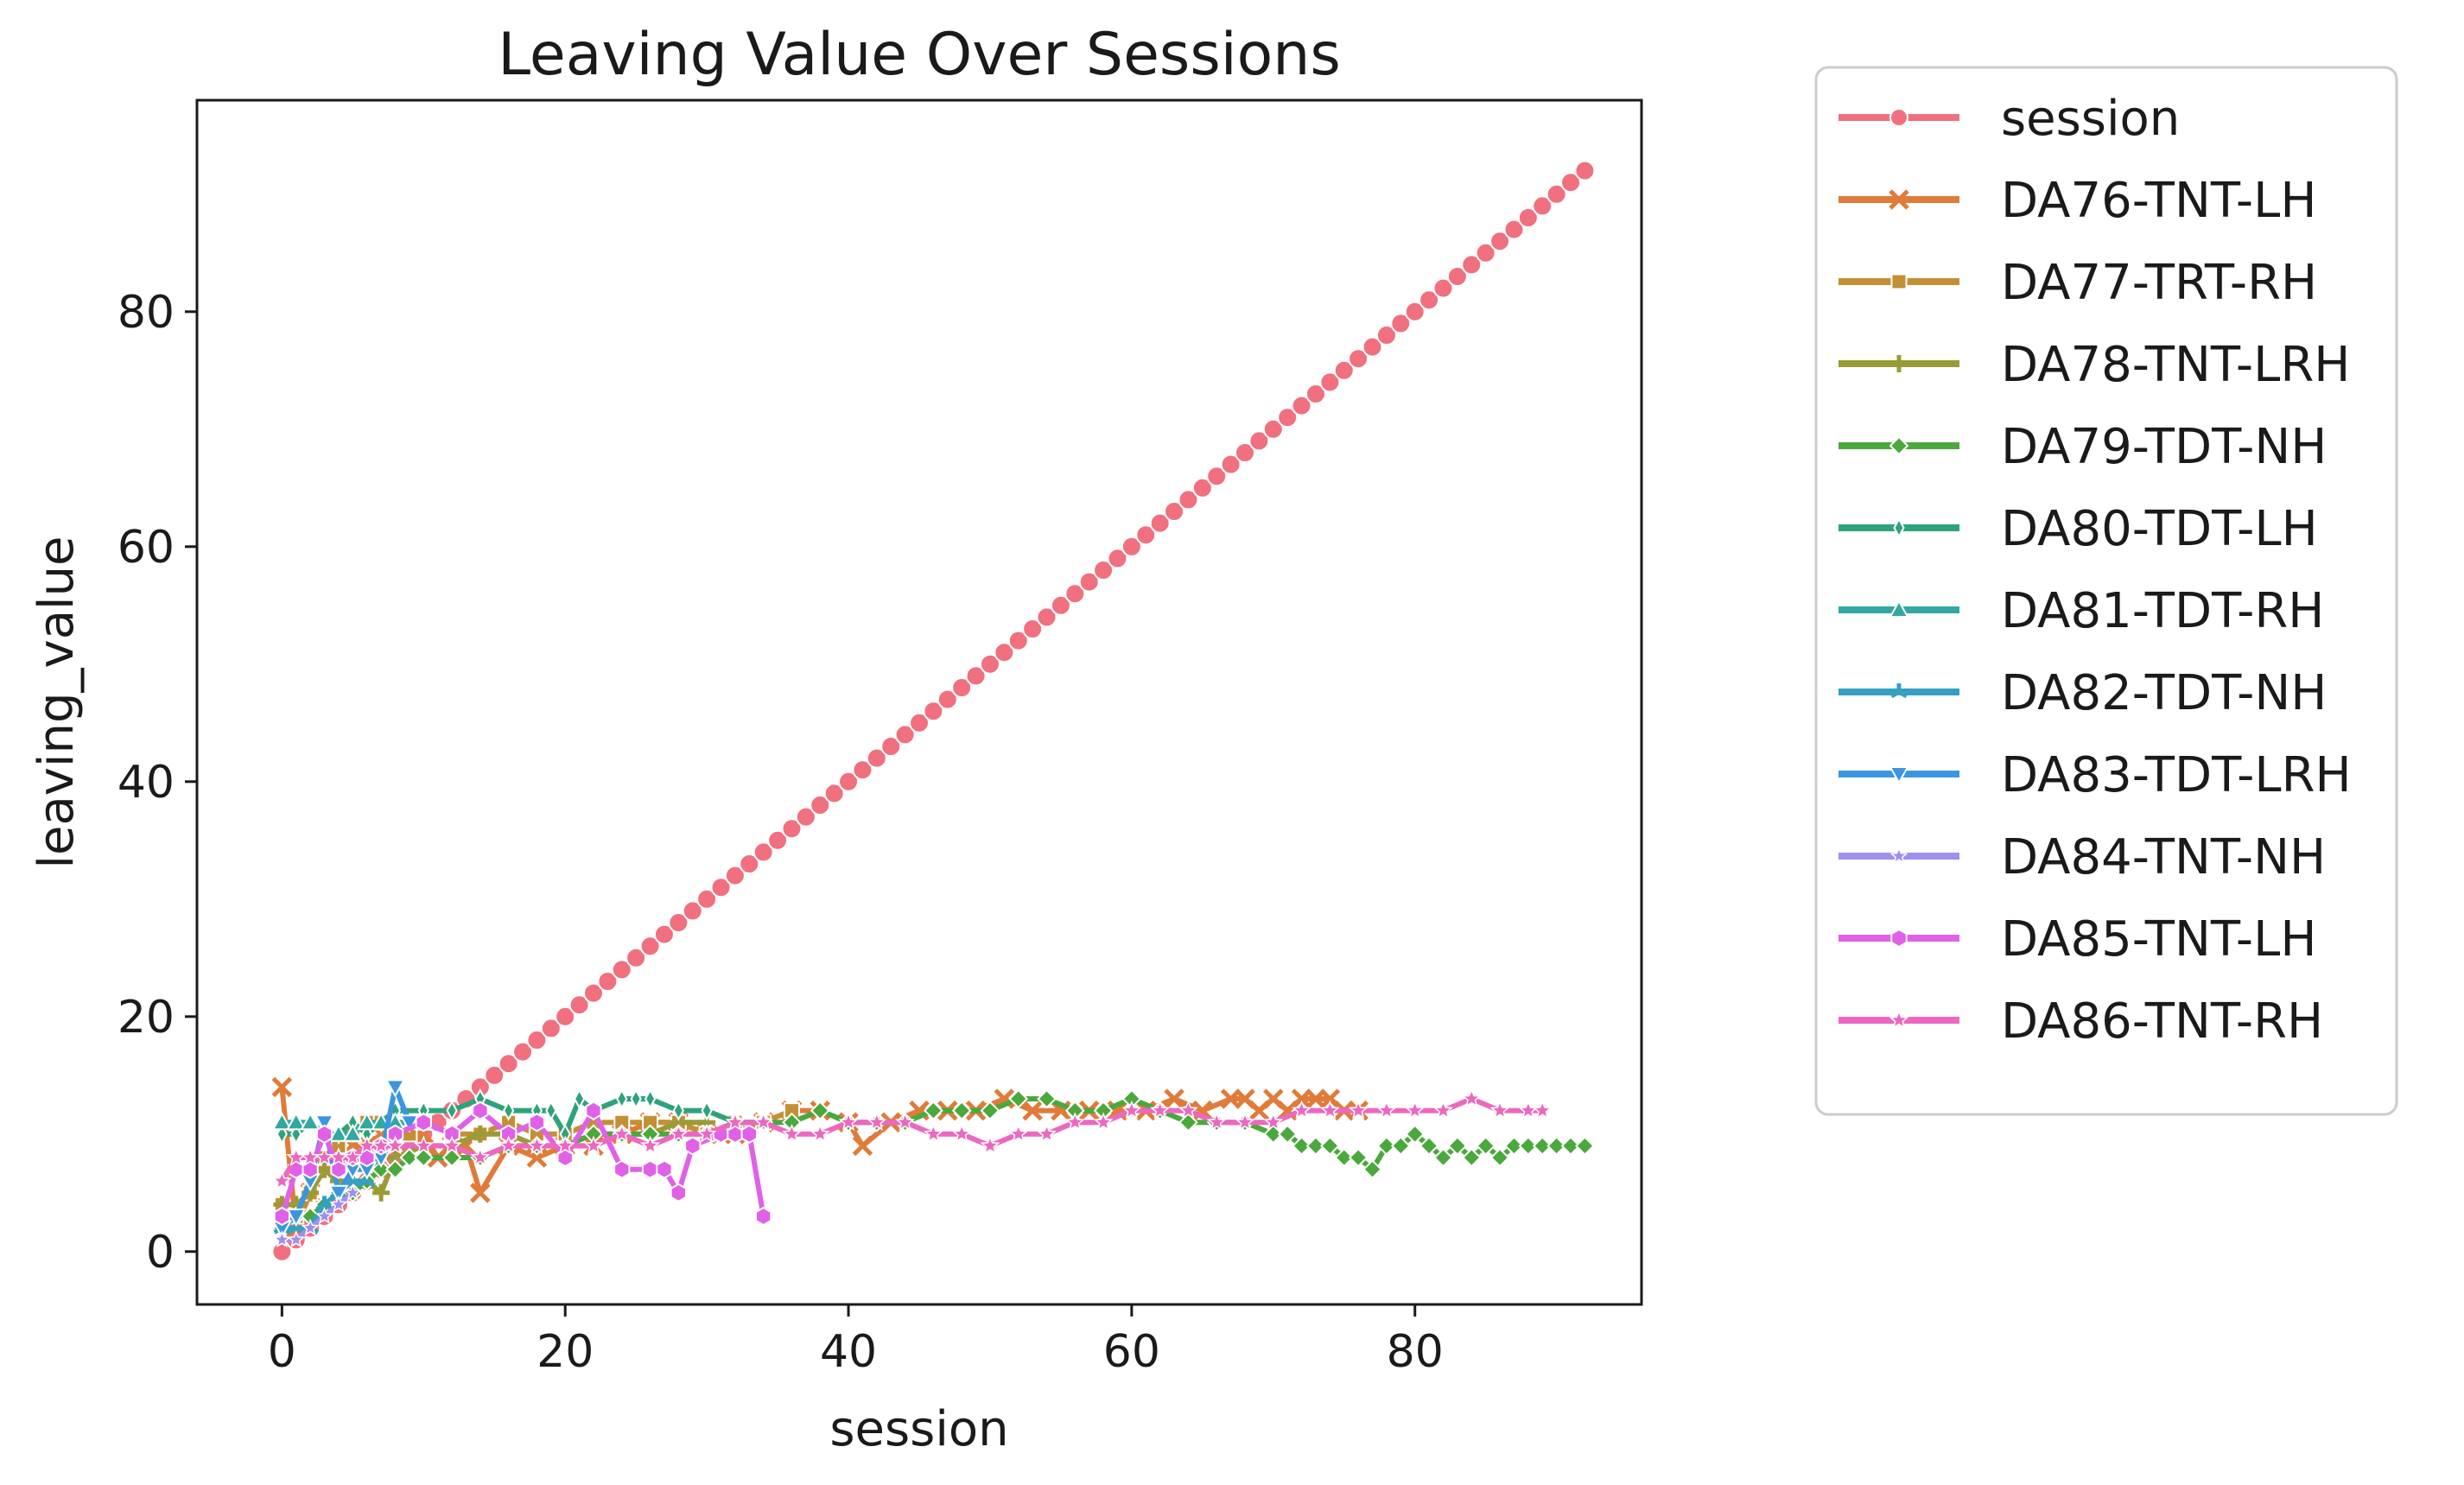  I want to click on legend-entry: DA83-TDT-LRH, so click(2095, 775).